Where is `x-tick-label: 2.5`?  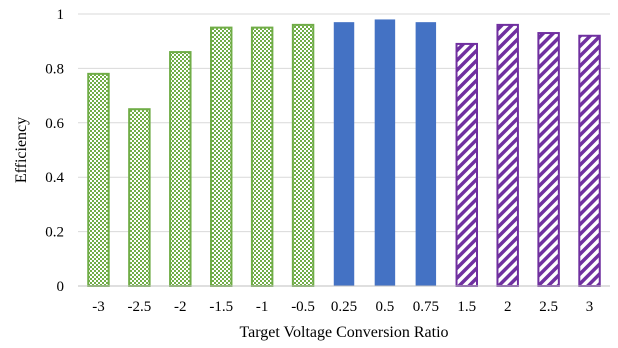
x-tick-label: 2.5 is located at coordinates (548, 307).